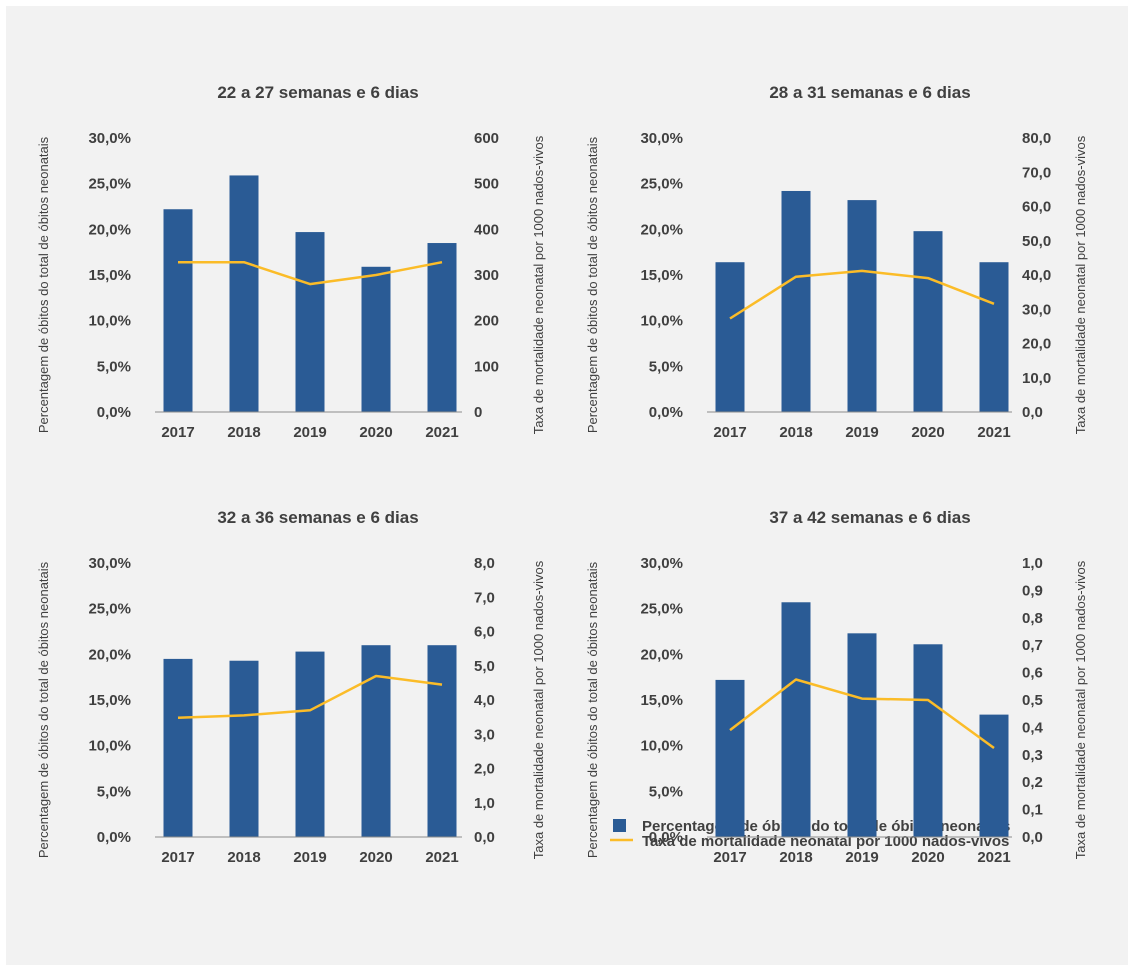  What do you see at coordinates (1032, 810) in the screenshot?
I see `right-tick-label: 0,1` at bounding box center [1032, 810].